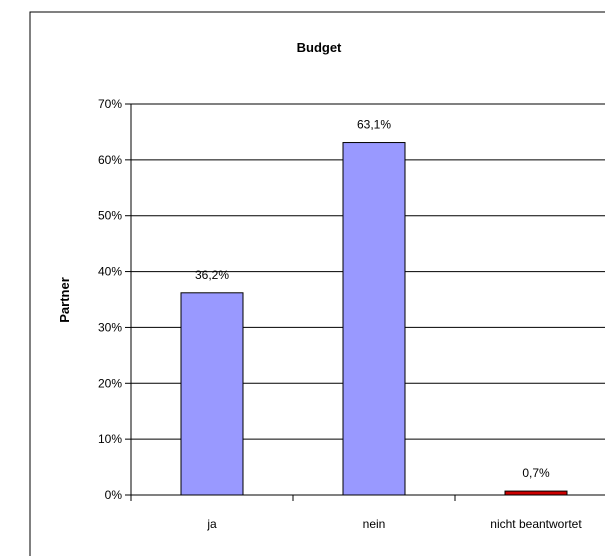 The width and height of the screenshot is (605, 556). I want to click on y-tick-label: 10%, so click(110, 439).